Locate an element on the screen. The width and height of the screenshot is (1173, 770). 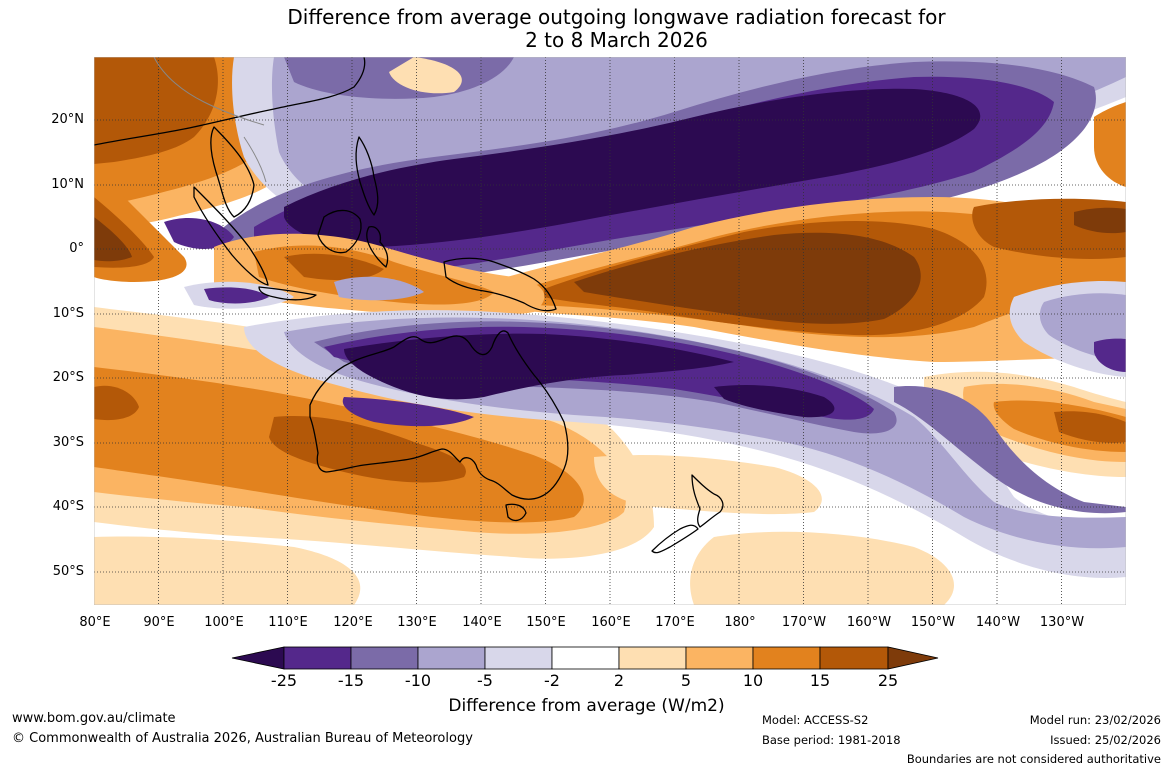
lat-label-30s: 30°S is located at coordinates (68, 442).